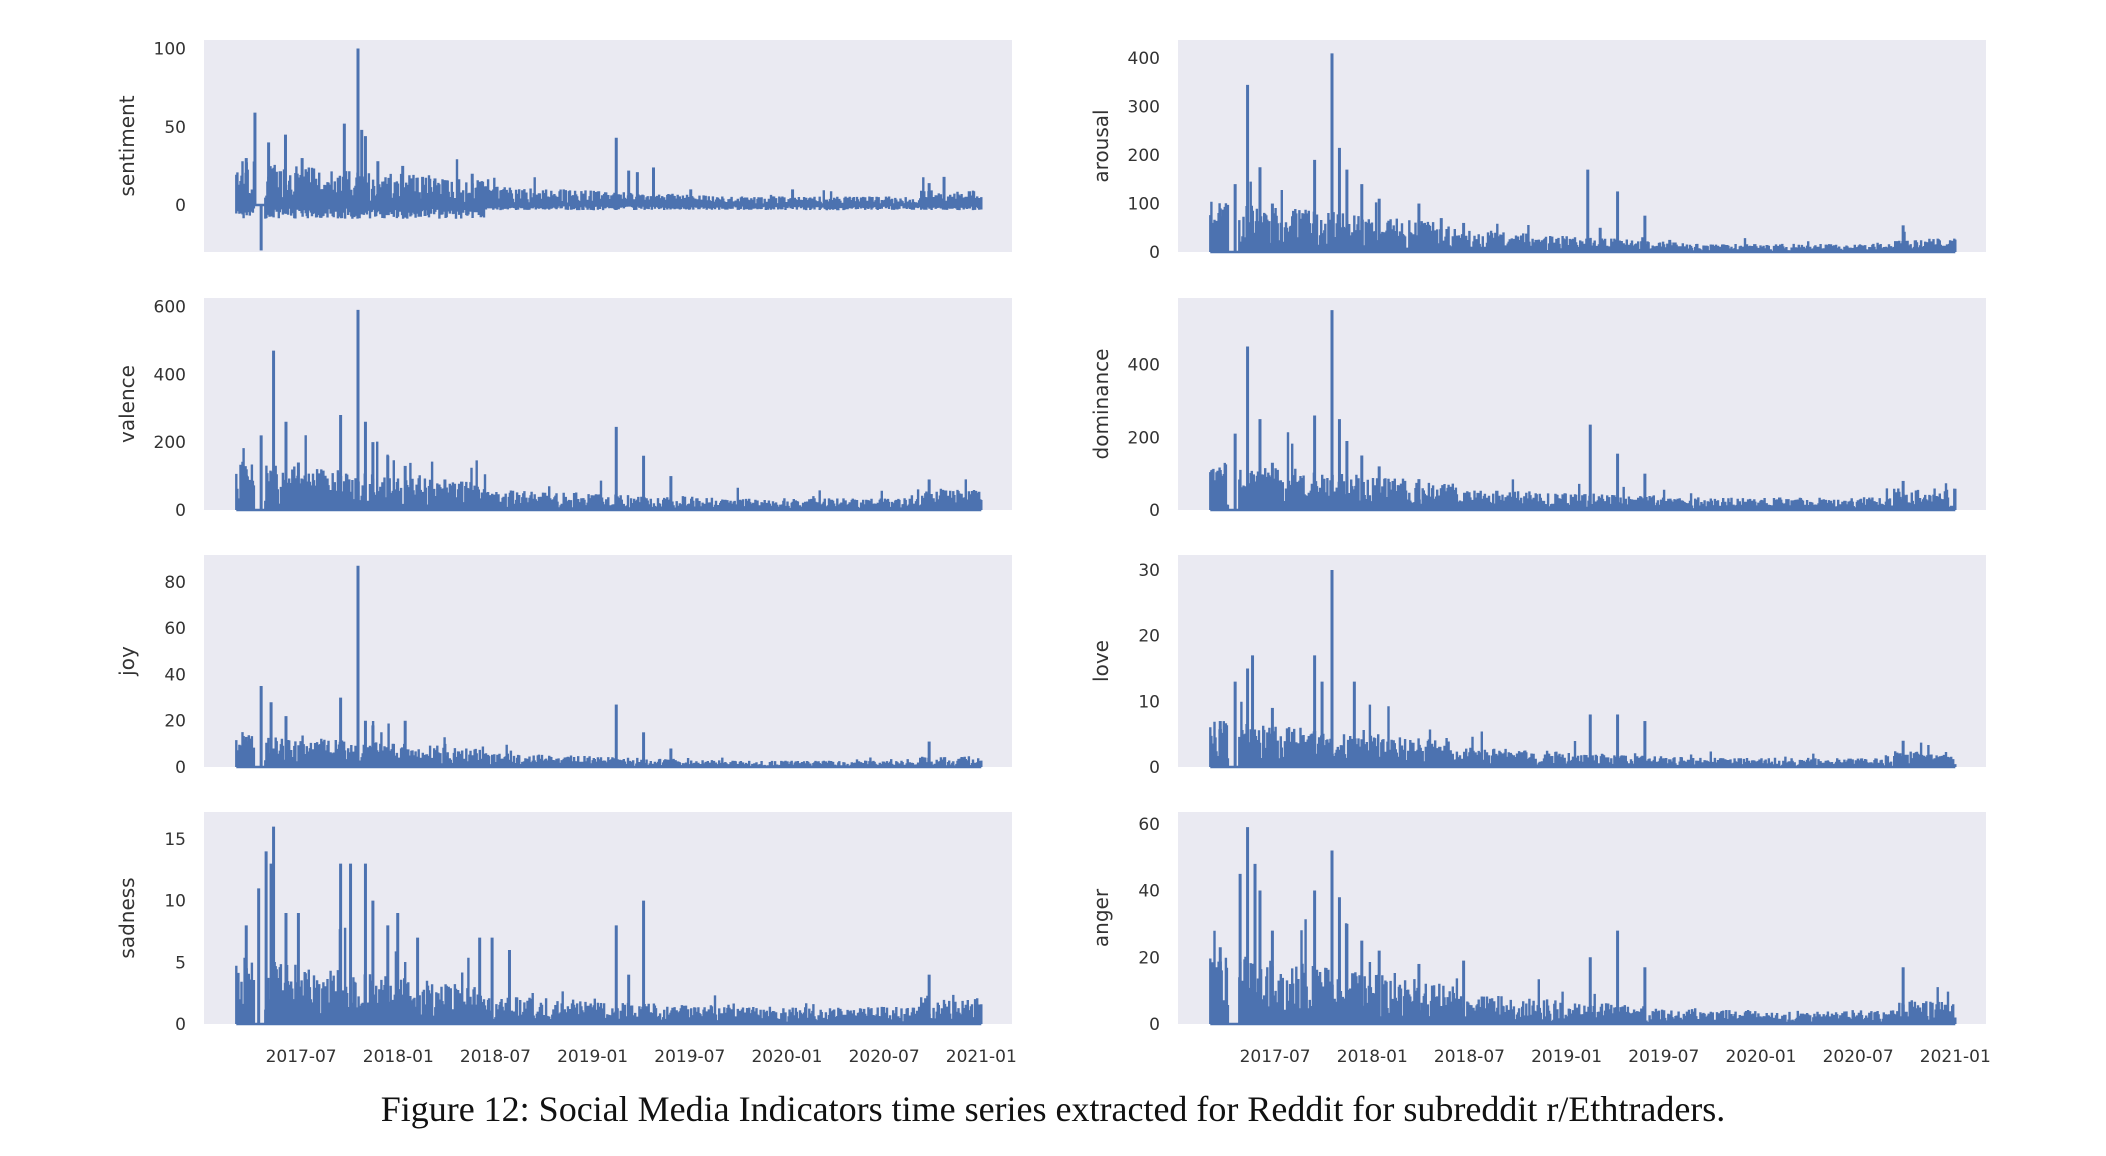  Describe the element at coordinates (609, 745) in the screenshot. I see `series-line-joy` at that location.